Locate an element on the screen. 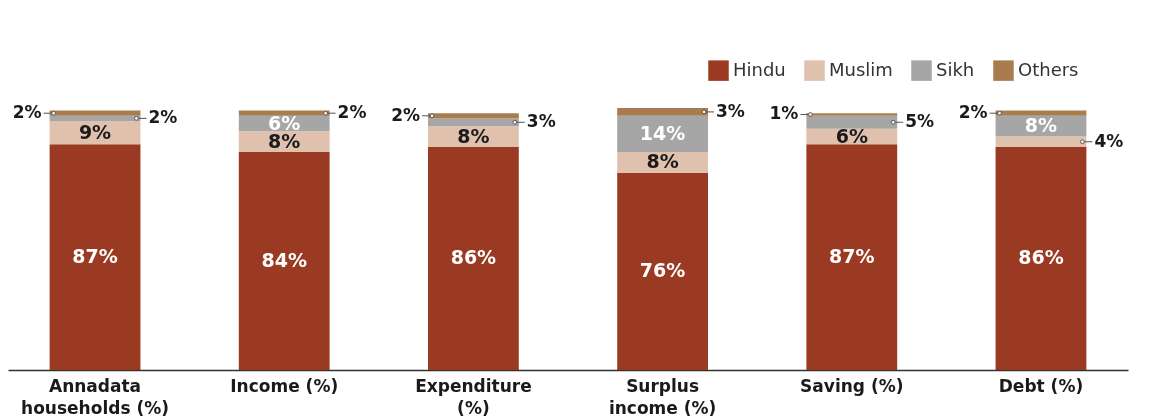 This screenshot has width=1153, height=419. data-label: 14% is located at coordinates (662, 132).